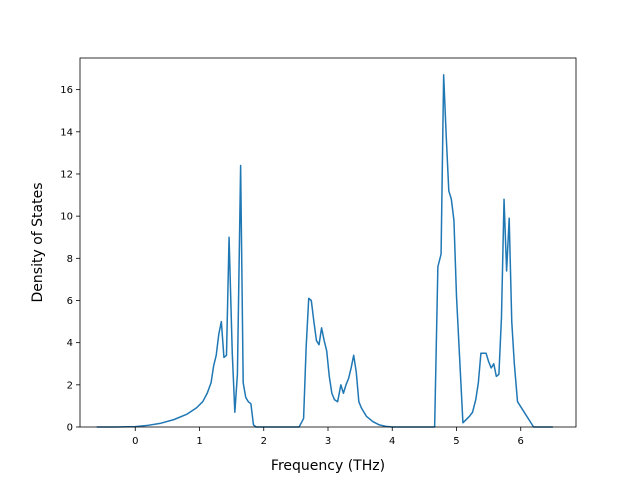 The image size is (640, 480). Describe the element at coordinates (70, 343) in the screenshot. I see `y-tick-label: 4` at that location.